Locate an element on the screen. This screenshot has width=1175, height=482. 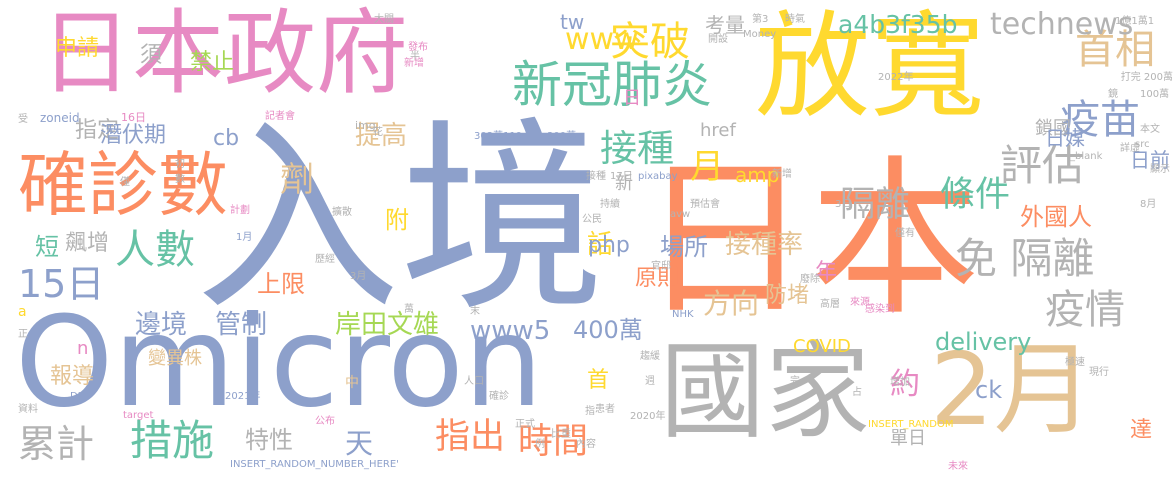
cloud-word: 詳虛 is located at coordinates (1130, 148).